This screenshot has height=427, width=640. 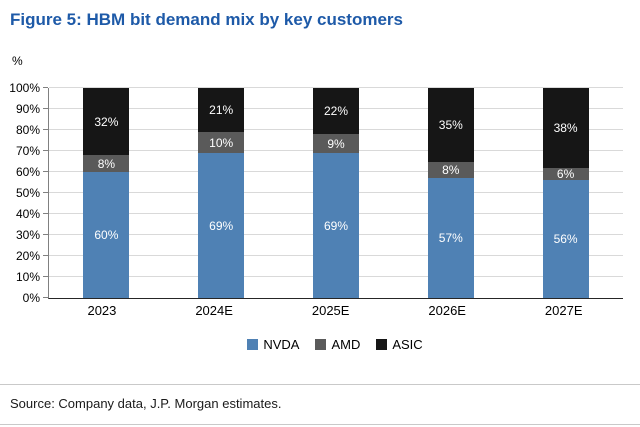 What do you see at coordinates (17, 61) in the screenshot?
I see `y-axis-unit-label: %` at bounding box center [17, 61].